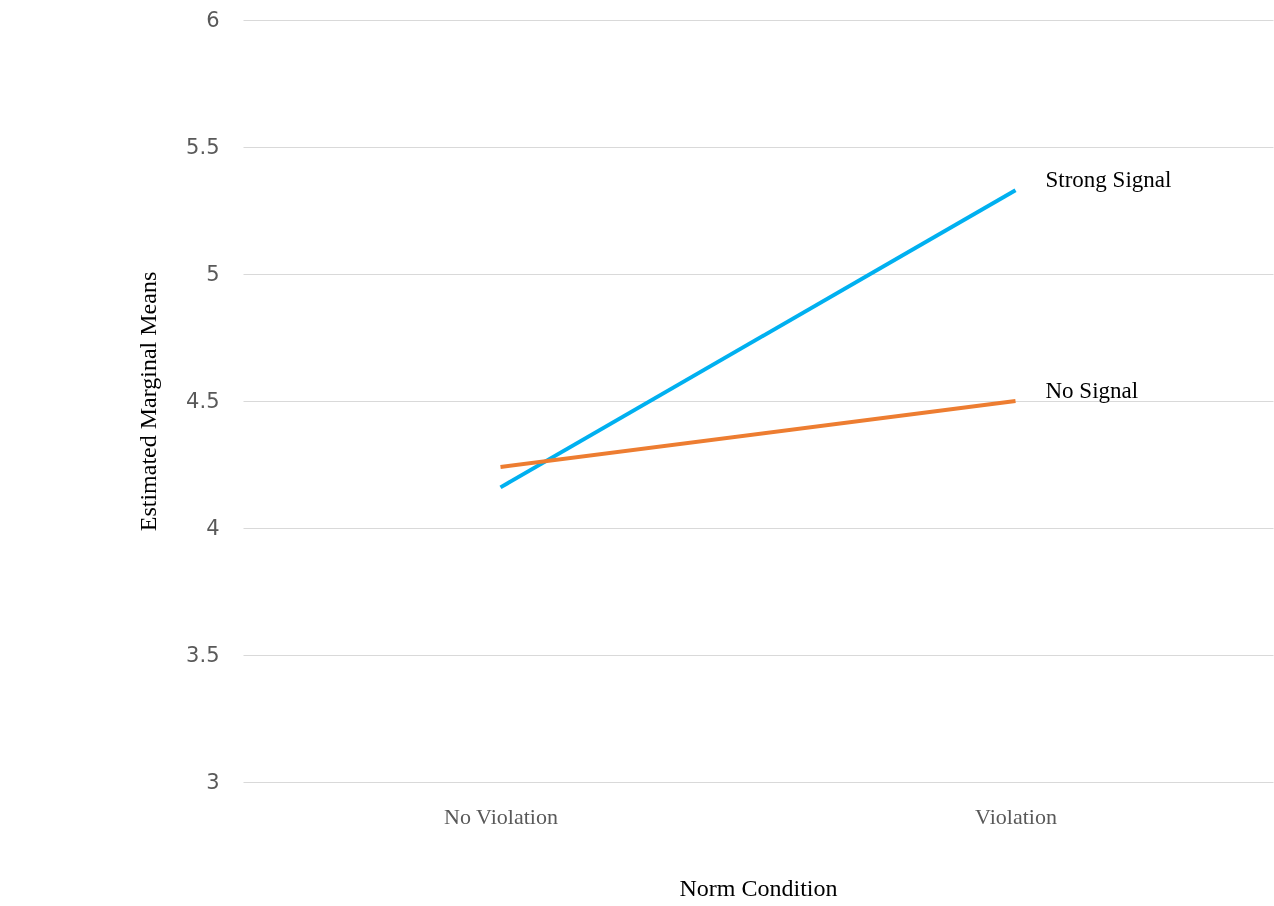 Image resolution: width=1274 pixels, height=906 pixels. What do you see at coordinates (203, 400) in the screenshot?
I see `y-tick-label: 4.5` at bounding box center [203, 400].